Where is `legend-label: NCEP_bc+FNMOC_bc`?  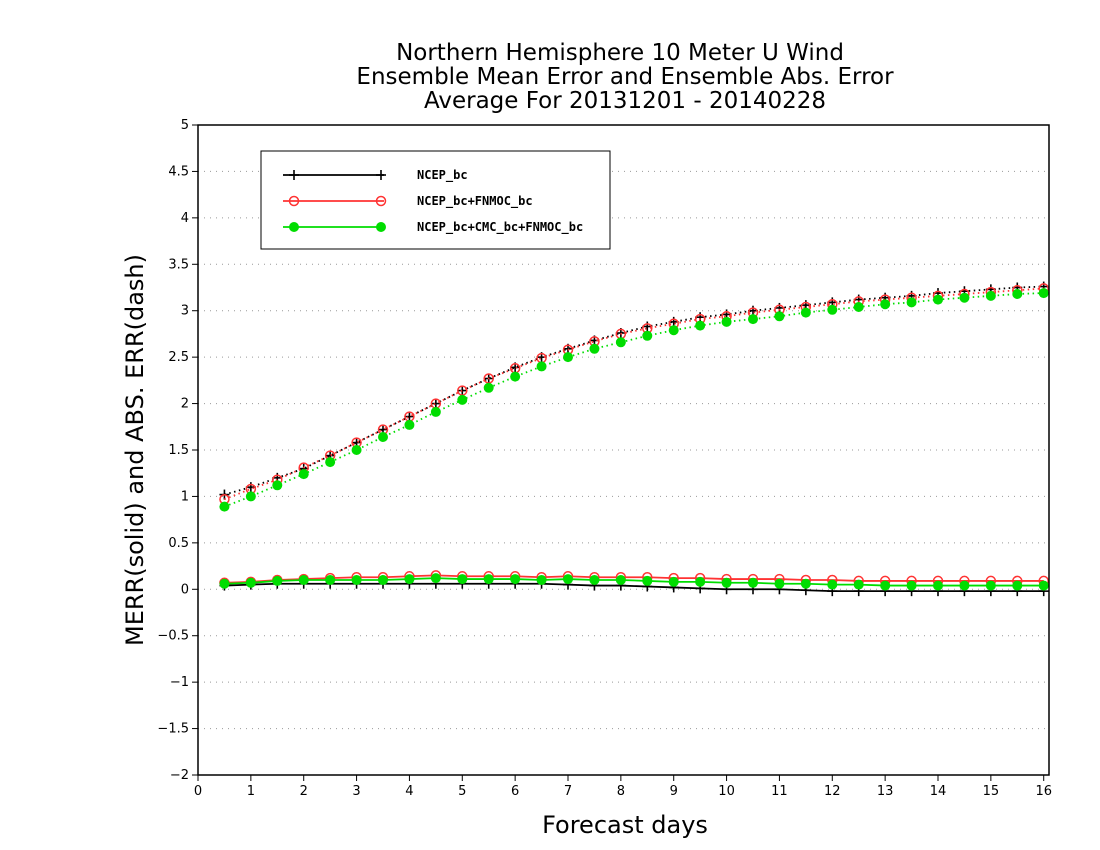 legend-label: NCEP_bc+FNMOC_bc is located at coordinates (475, 201).